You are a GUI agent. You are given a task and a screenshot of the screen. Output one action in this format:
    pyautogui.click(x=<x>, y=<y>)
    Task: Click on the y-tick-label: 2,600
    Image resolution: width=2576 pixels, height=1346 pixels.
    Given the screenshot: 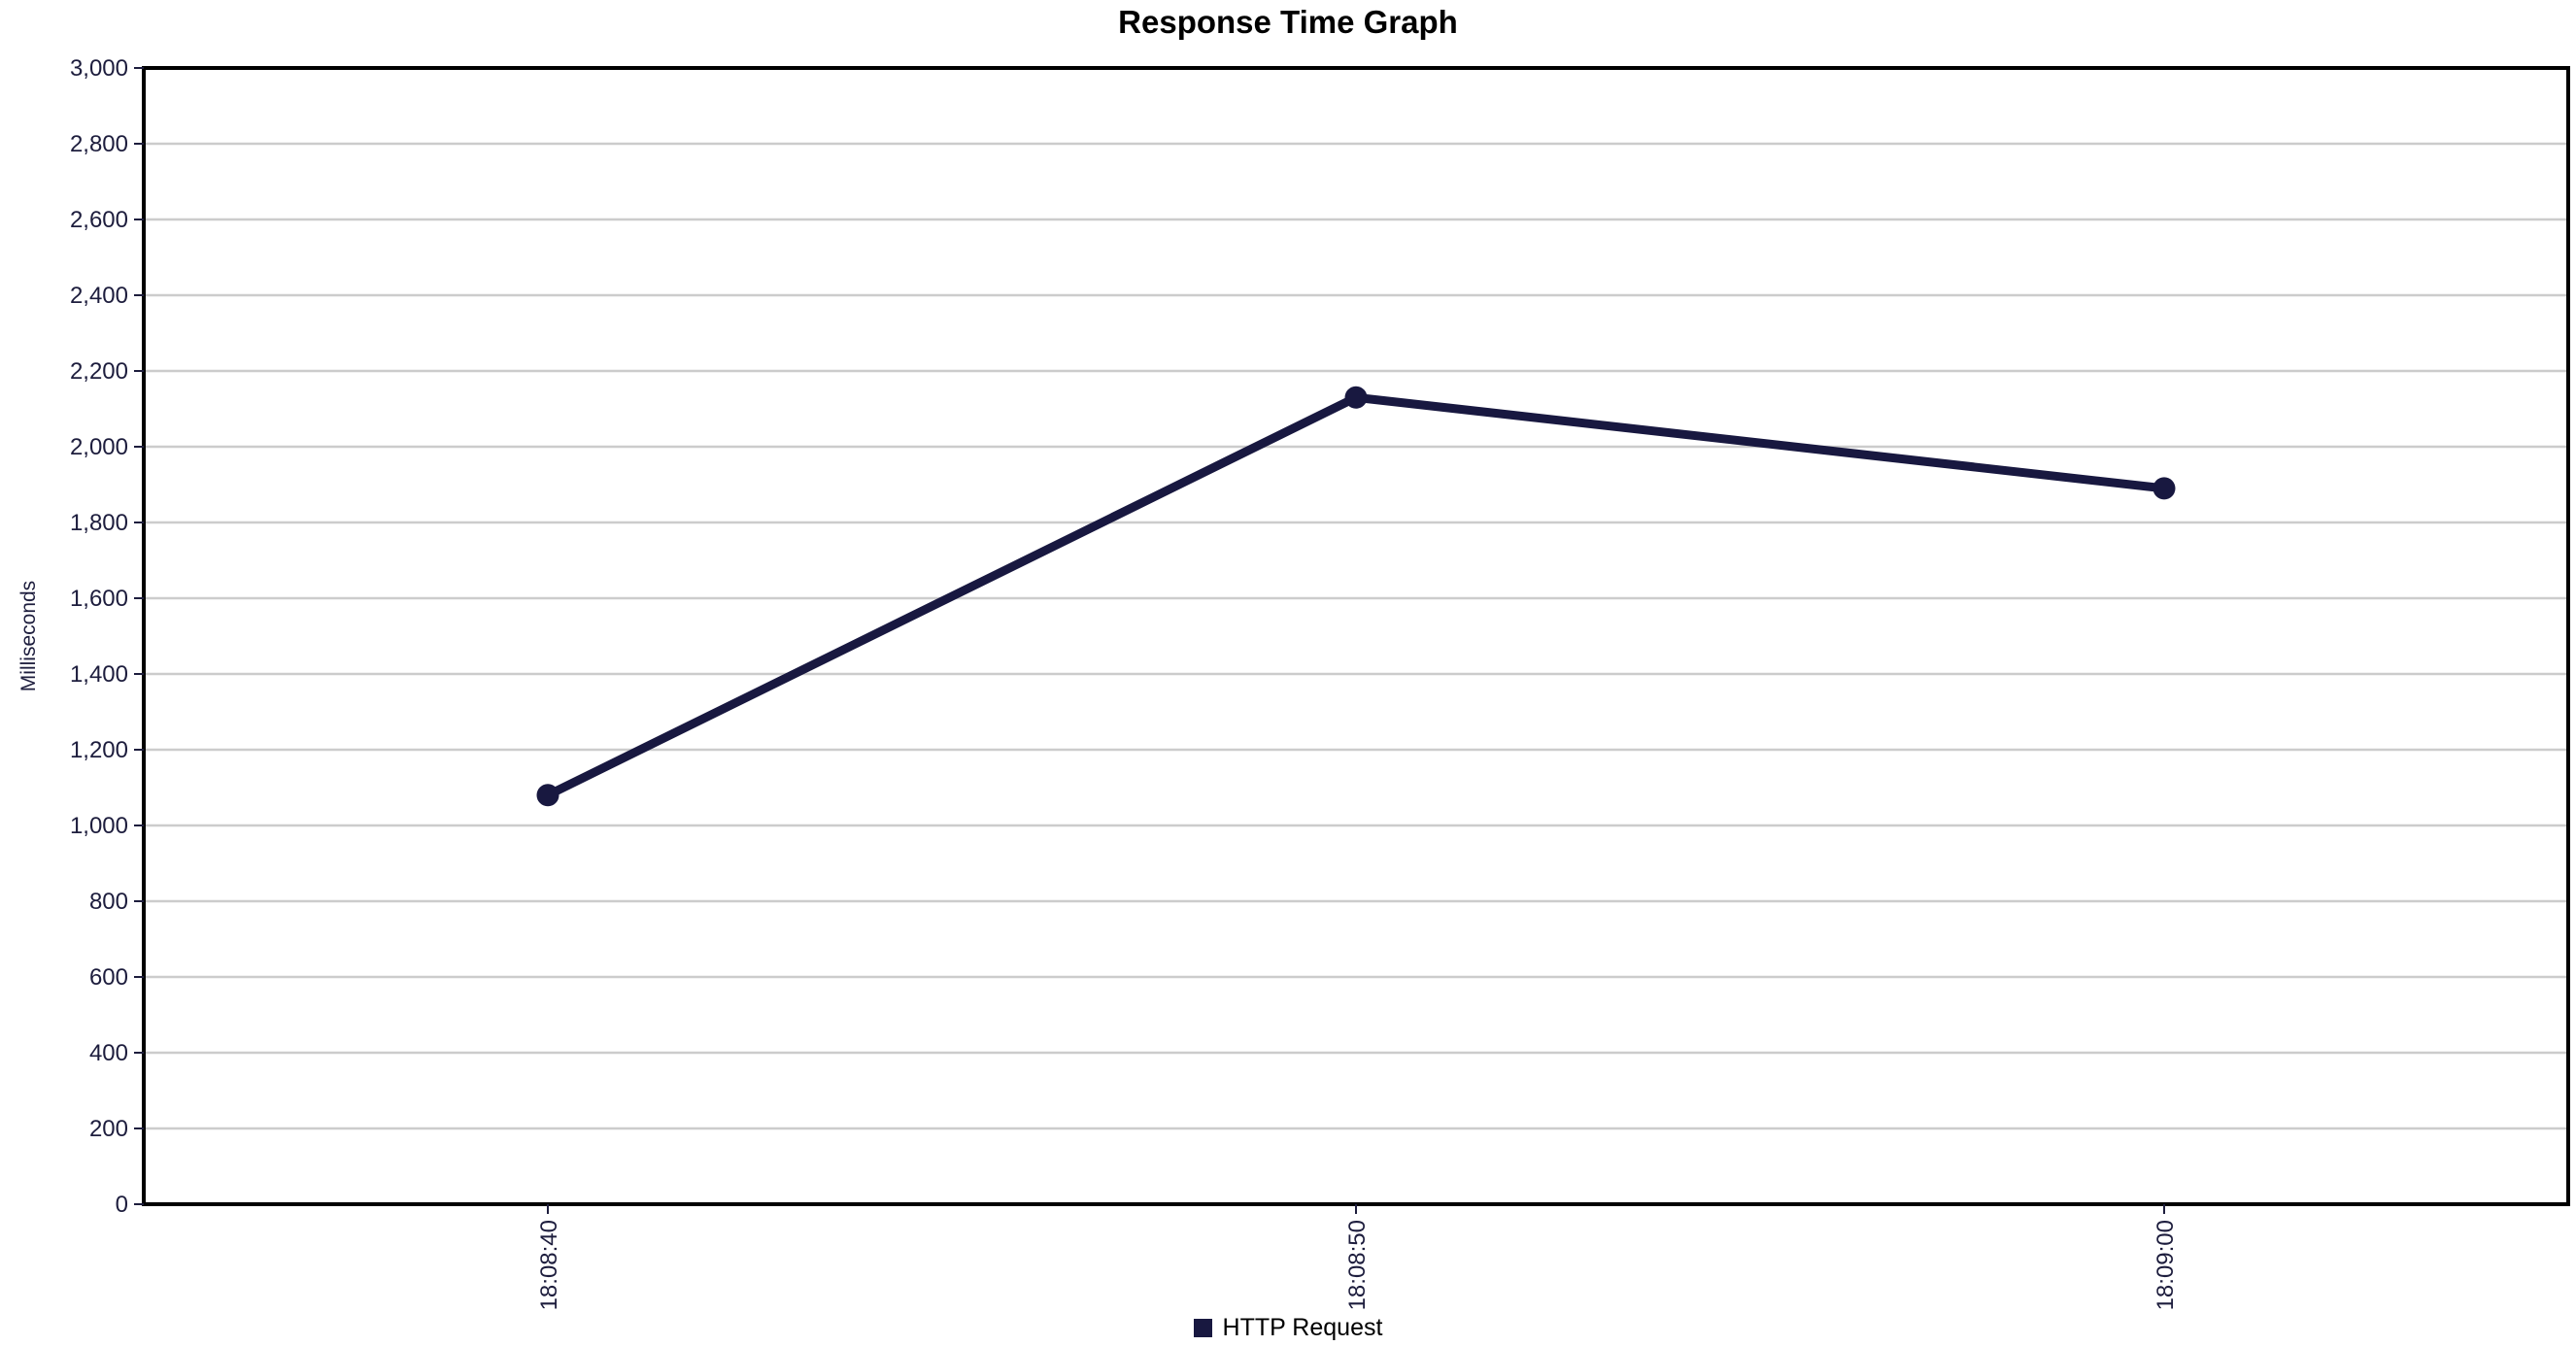 What is the action you would take?
    pyautogui.click(x=99, y=220)
    